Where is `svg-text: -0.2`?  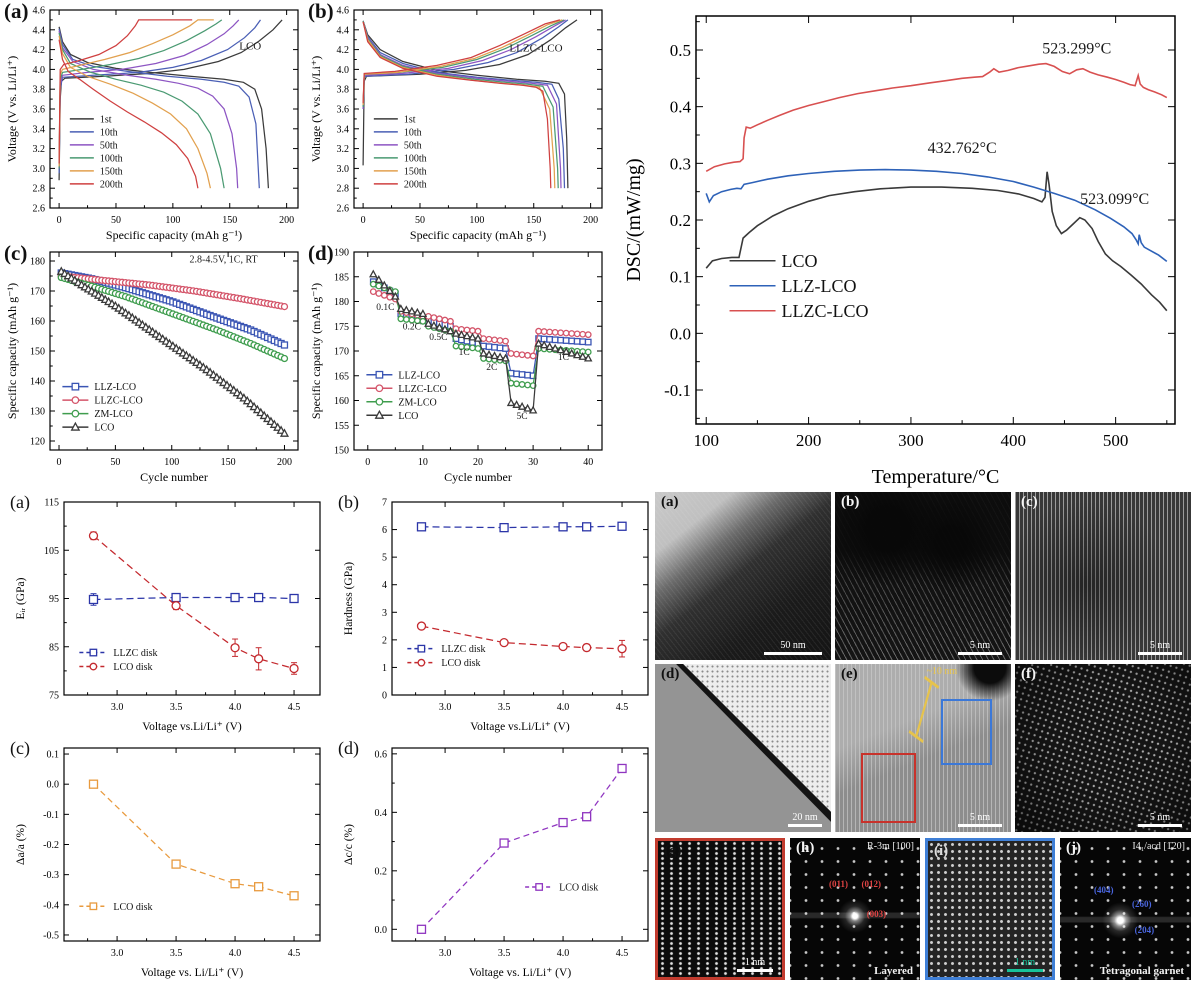 svg-text: -0.2 is located at coordinates (51, 845).